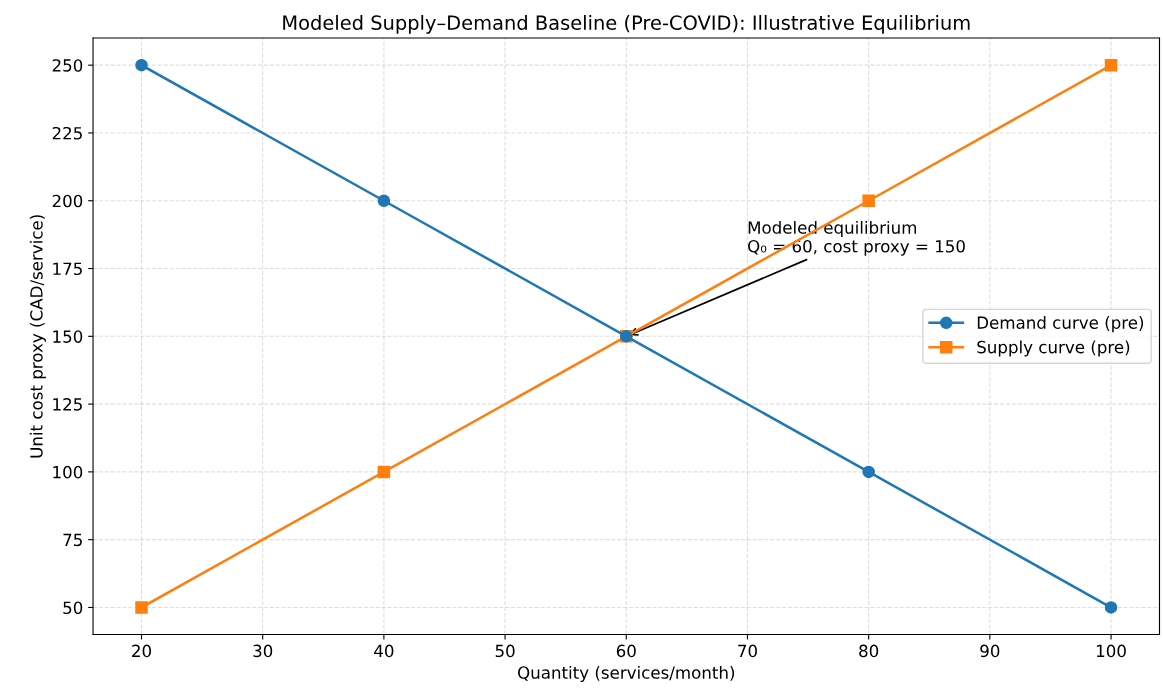 This screenshot has width=1163, height=692. What do you see at coordinates (67, 65) in the screenshot?
I see `y-tick-label: 250` at bounding box center [67, 65].